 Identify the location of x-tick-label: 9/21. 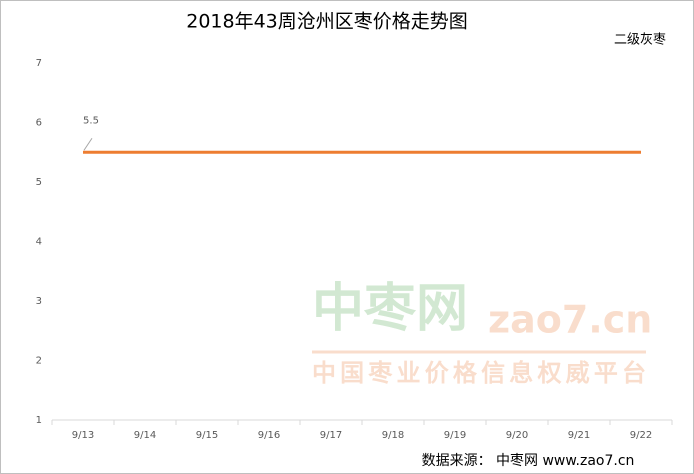
(579, 435).